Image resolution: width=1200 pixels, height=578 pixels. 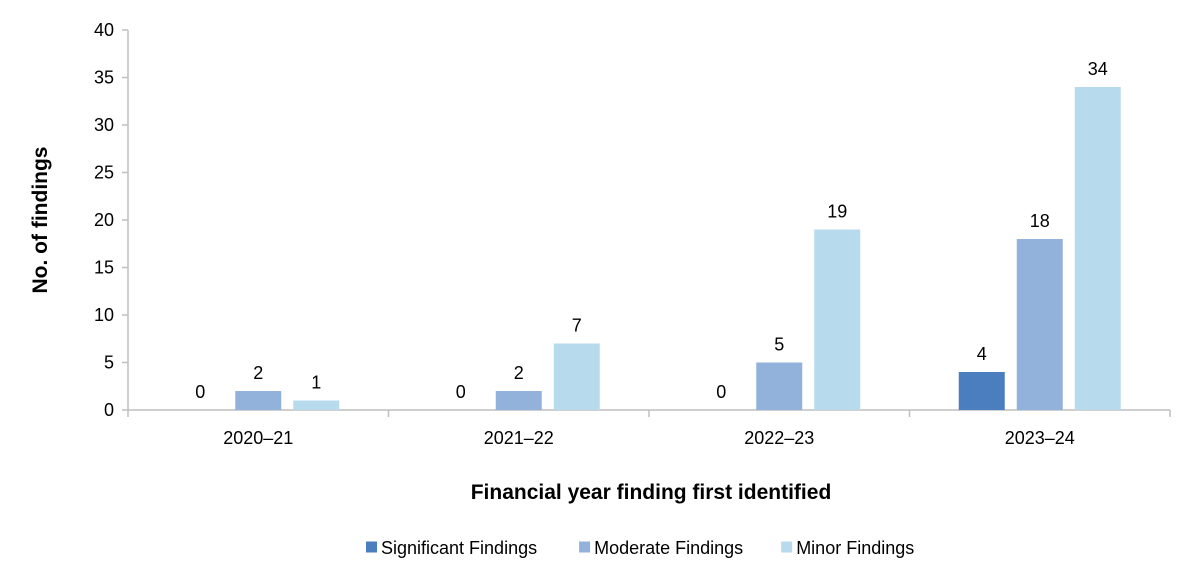 I want to click on legend-label: Minor Findings, so click(x=855, y=548).